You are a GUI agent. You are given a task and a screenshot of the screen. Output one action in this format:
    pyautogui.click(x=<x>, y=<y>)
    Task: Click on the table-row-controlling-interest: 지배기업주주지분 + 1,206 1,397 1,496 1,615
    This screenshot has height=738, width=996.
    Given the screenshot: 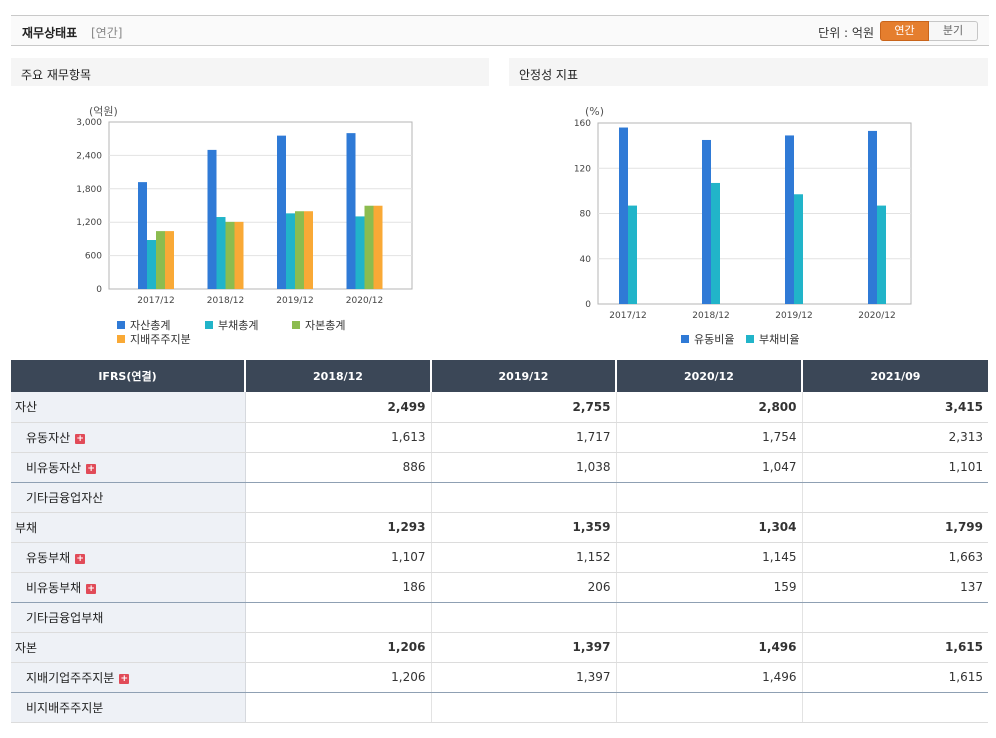 What is the action you would take?
    pyautogui.click(x=499, y=677)
    